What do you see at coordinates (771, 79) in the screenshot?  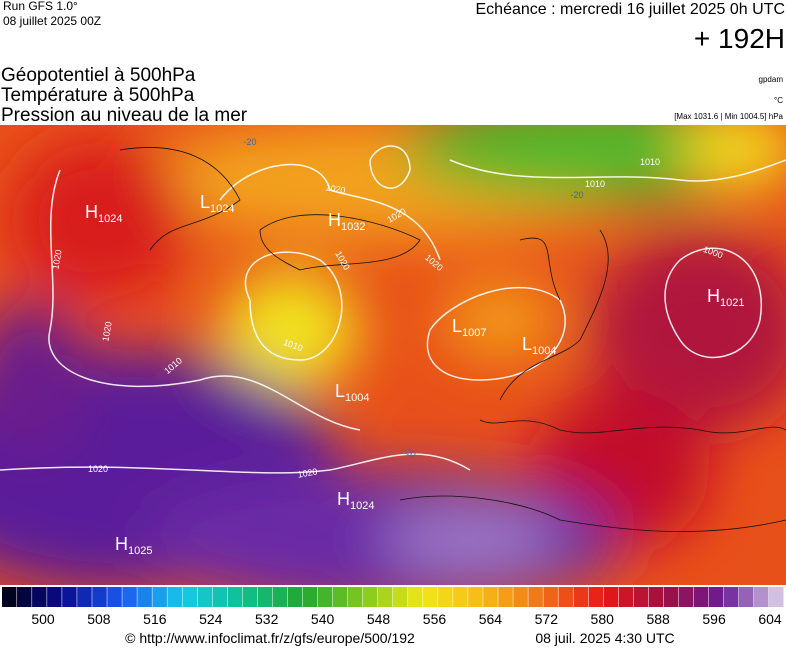 I see `unit: gpdam` at bounding box center [771, 79].